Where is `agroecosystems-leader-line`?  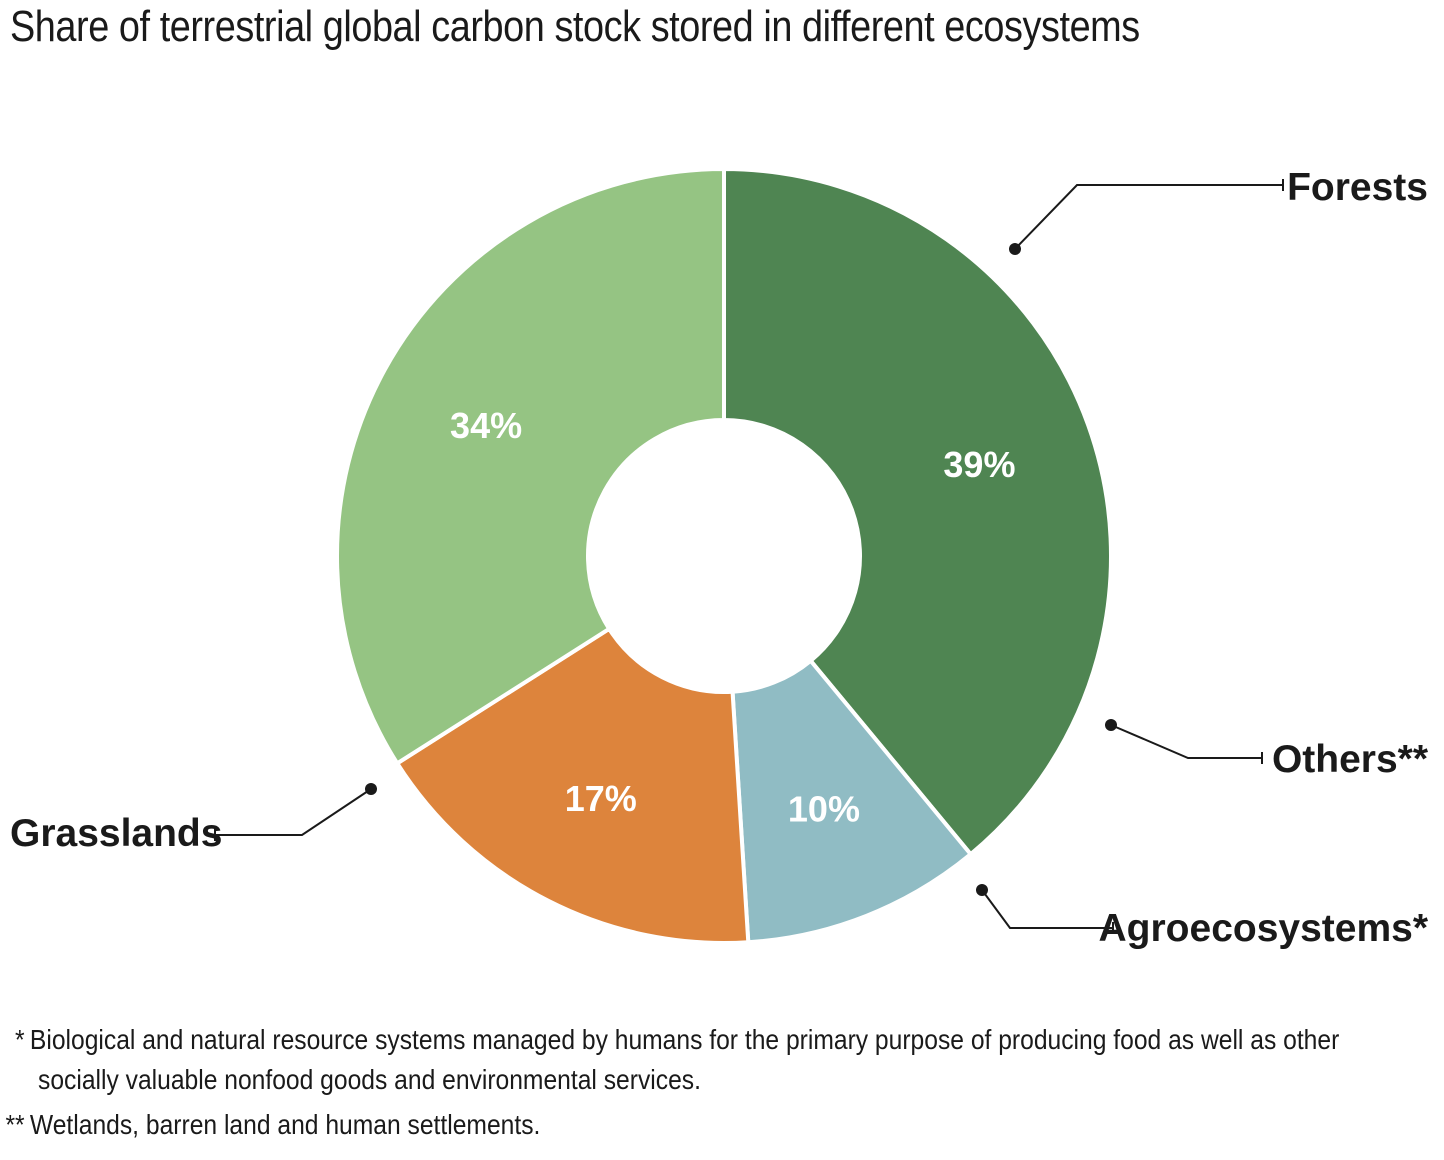 agroecosystems-leader-line is located at coordinates (1047, 909).